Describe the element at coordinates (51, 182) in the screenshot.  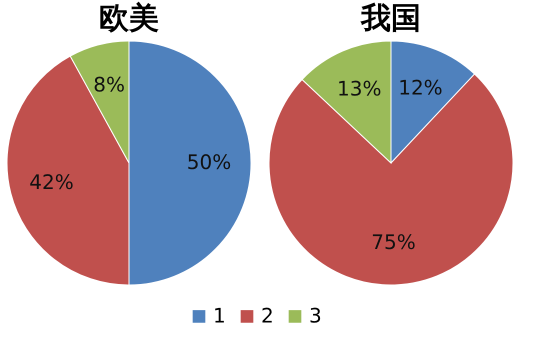
I see `data-label: 42%` at that location.